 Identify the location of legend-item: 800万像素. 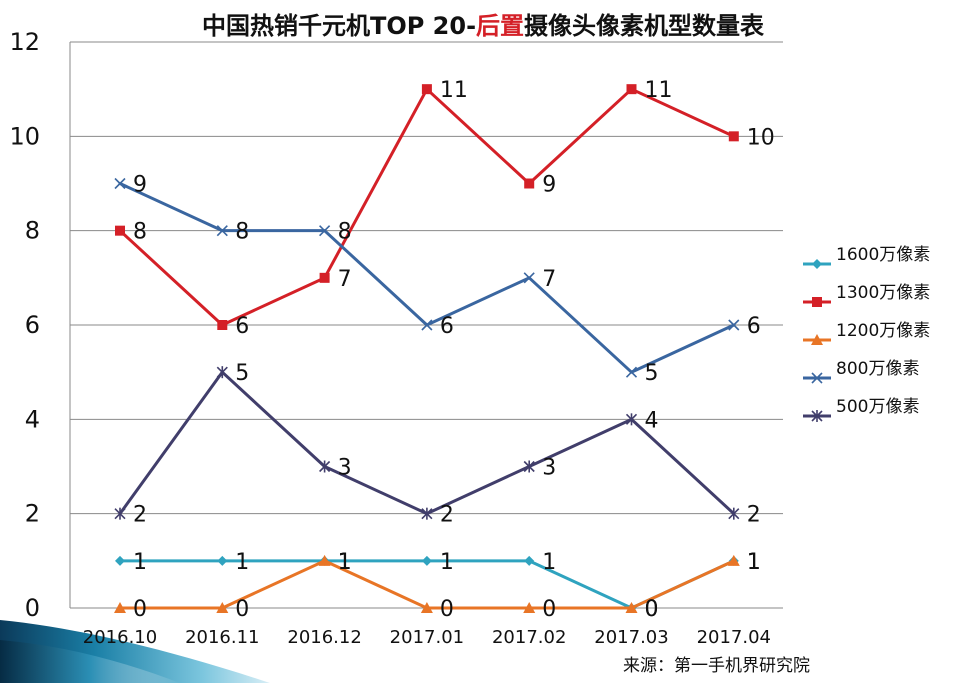
(861, 371).